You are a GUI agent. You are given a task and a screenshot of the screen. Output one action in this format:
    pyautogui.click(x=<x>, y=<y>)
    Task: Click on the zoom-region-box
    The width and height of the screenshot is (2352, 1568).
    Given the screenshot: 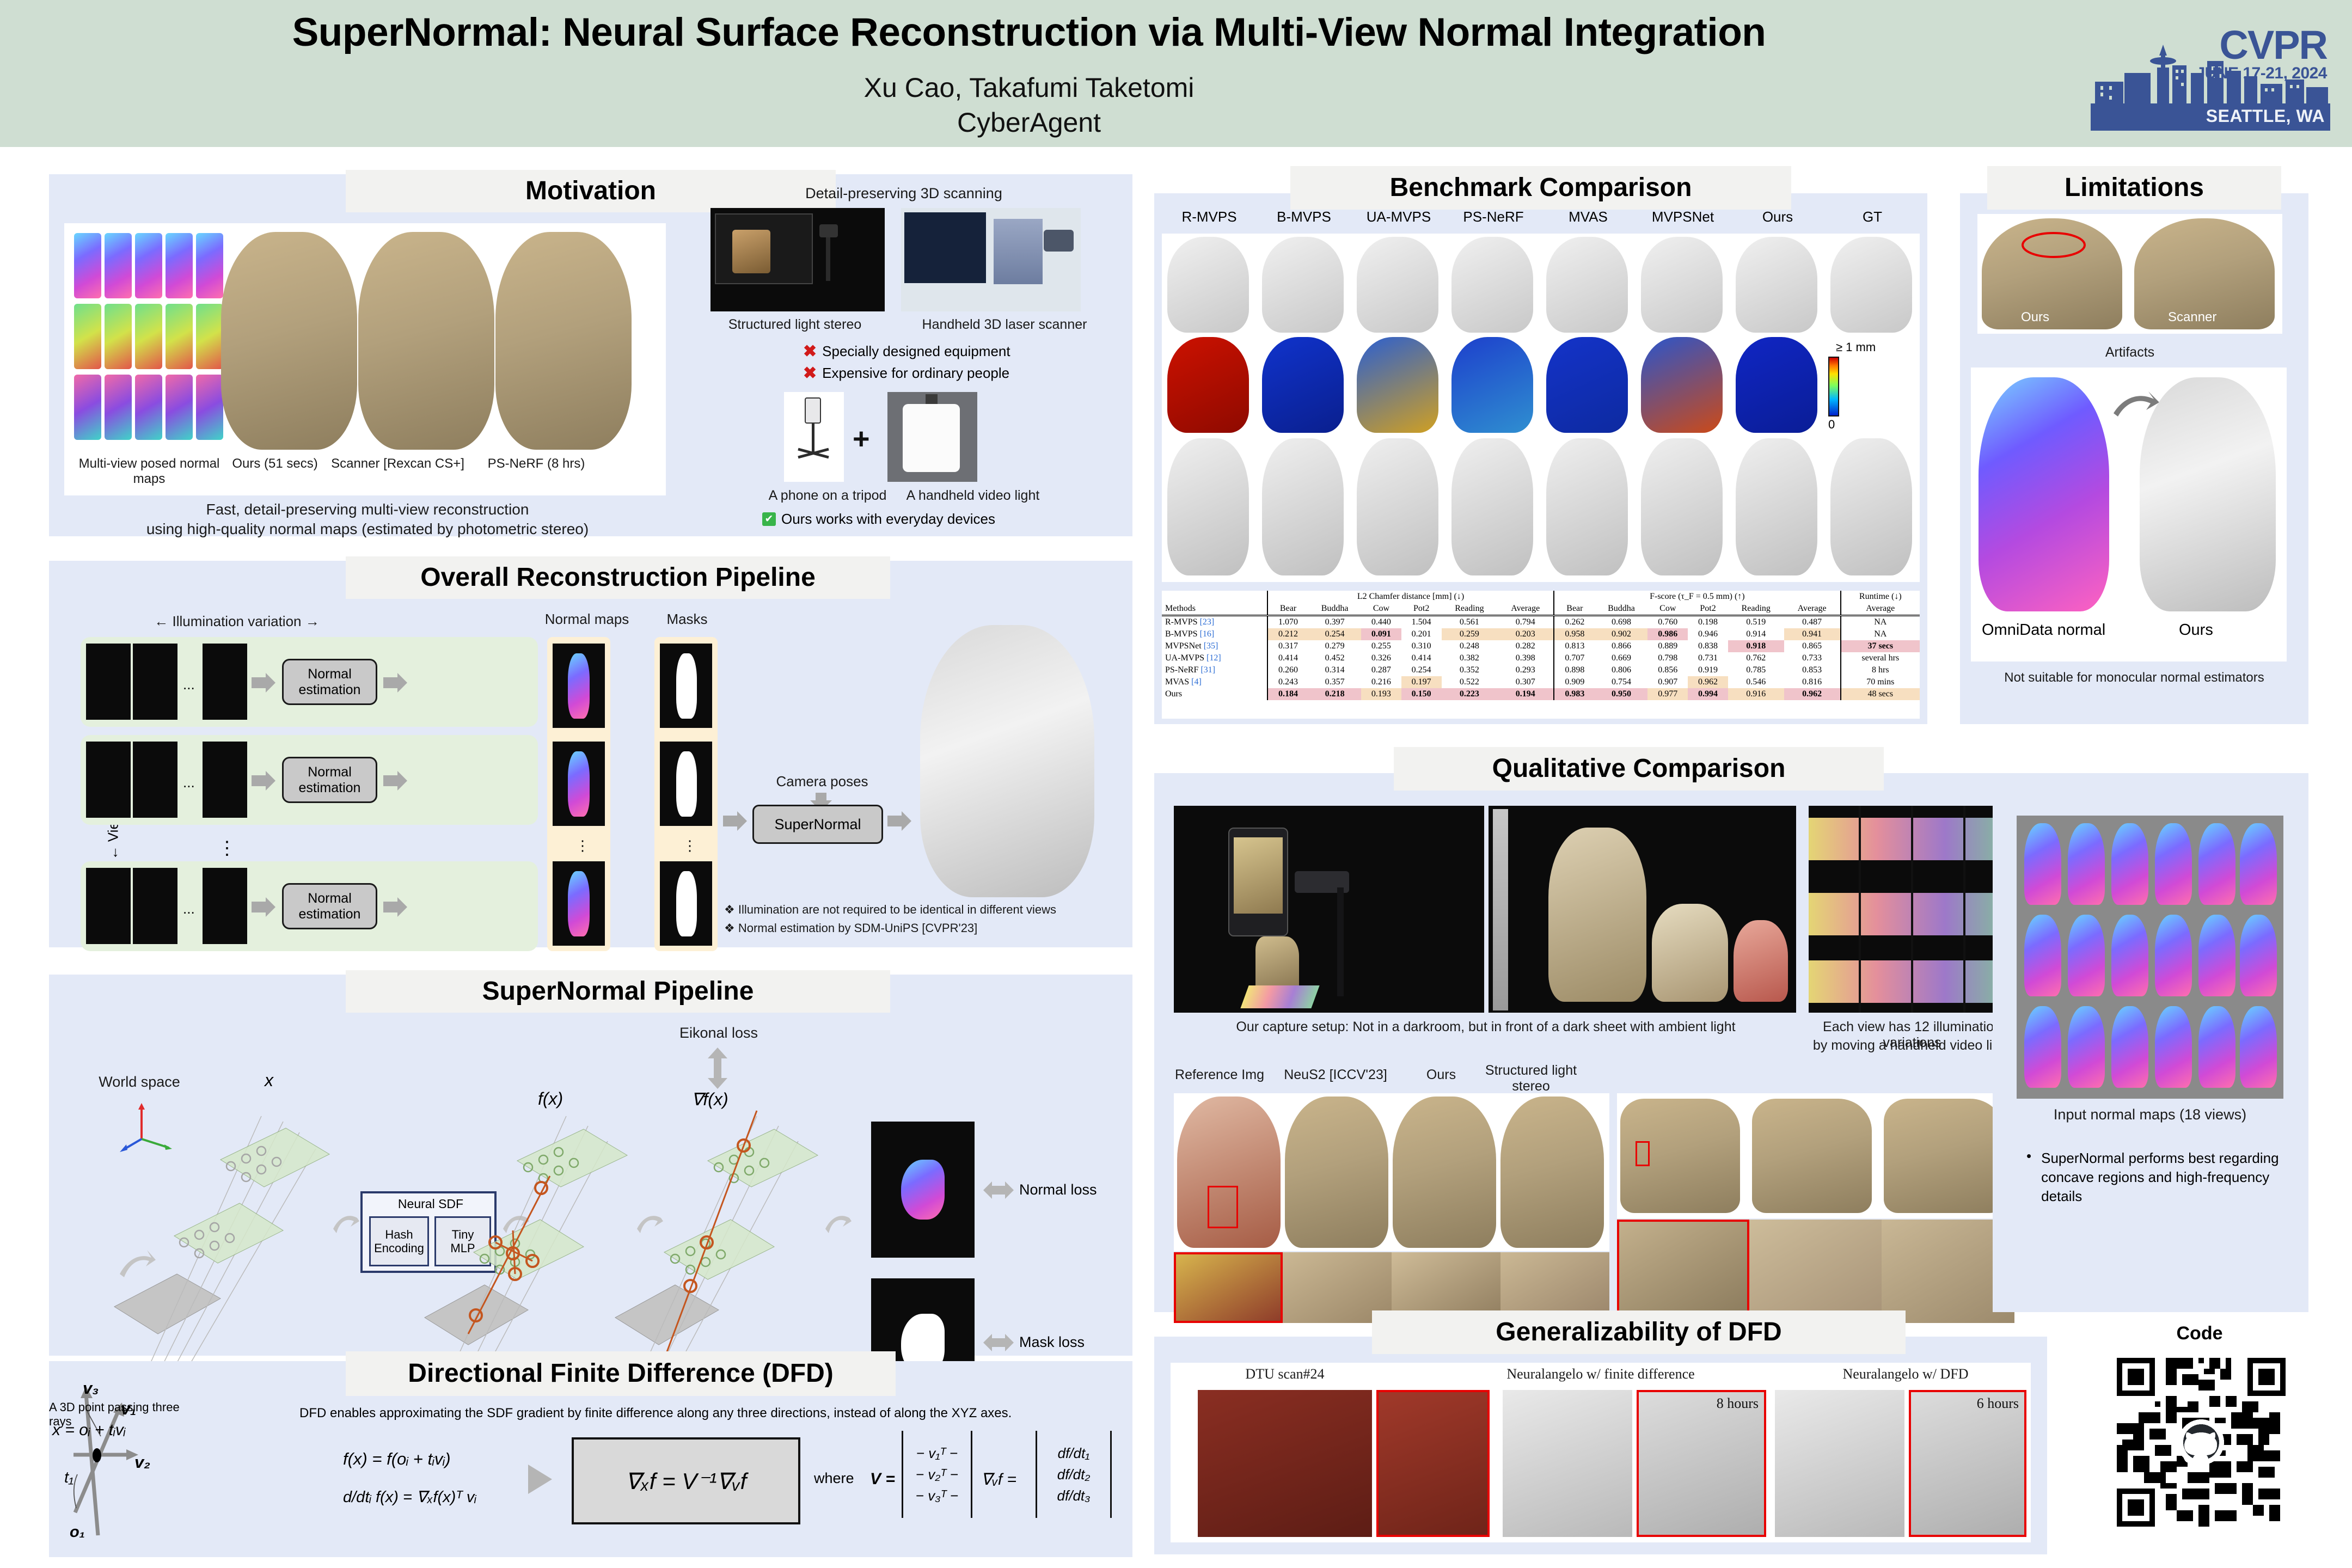 What is the action you would take?
    pyautogui.click(x=1643, y=1153)
    